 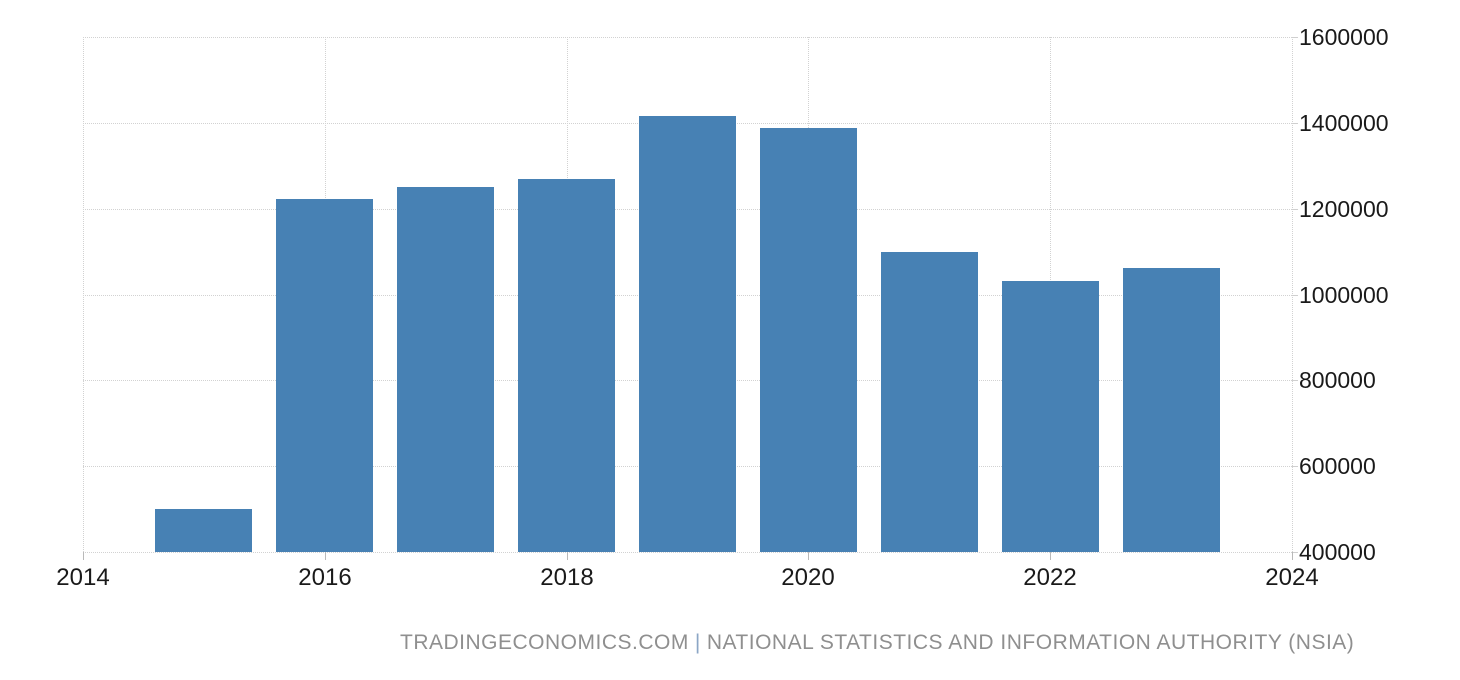 What do you see at coordinates (1344, 295) in the screenshot?
I see `y-tick-label: 1000000` at bounding box center [1344, 295].